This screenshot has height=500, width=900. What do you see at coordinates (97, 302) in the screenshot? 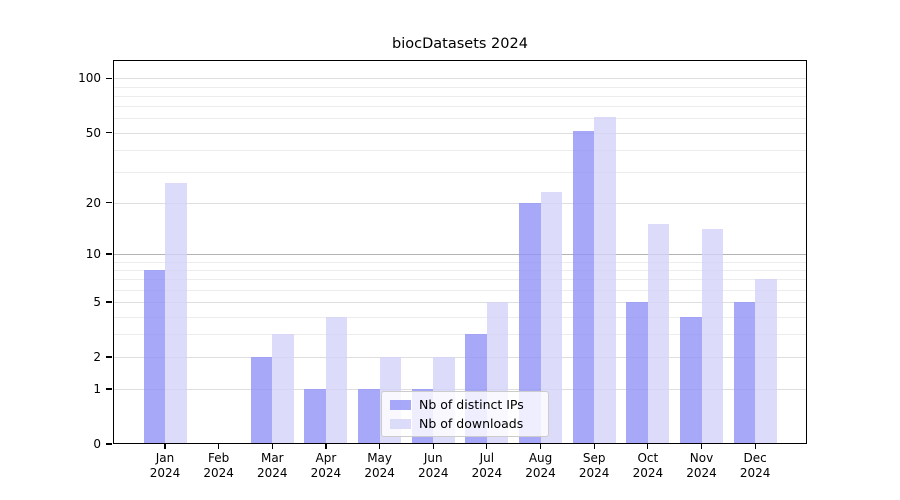
I see `y-tick-label: 5` at bounding box center [97, 302].